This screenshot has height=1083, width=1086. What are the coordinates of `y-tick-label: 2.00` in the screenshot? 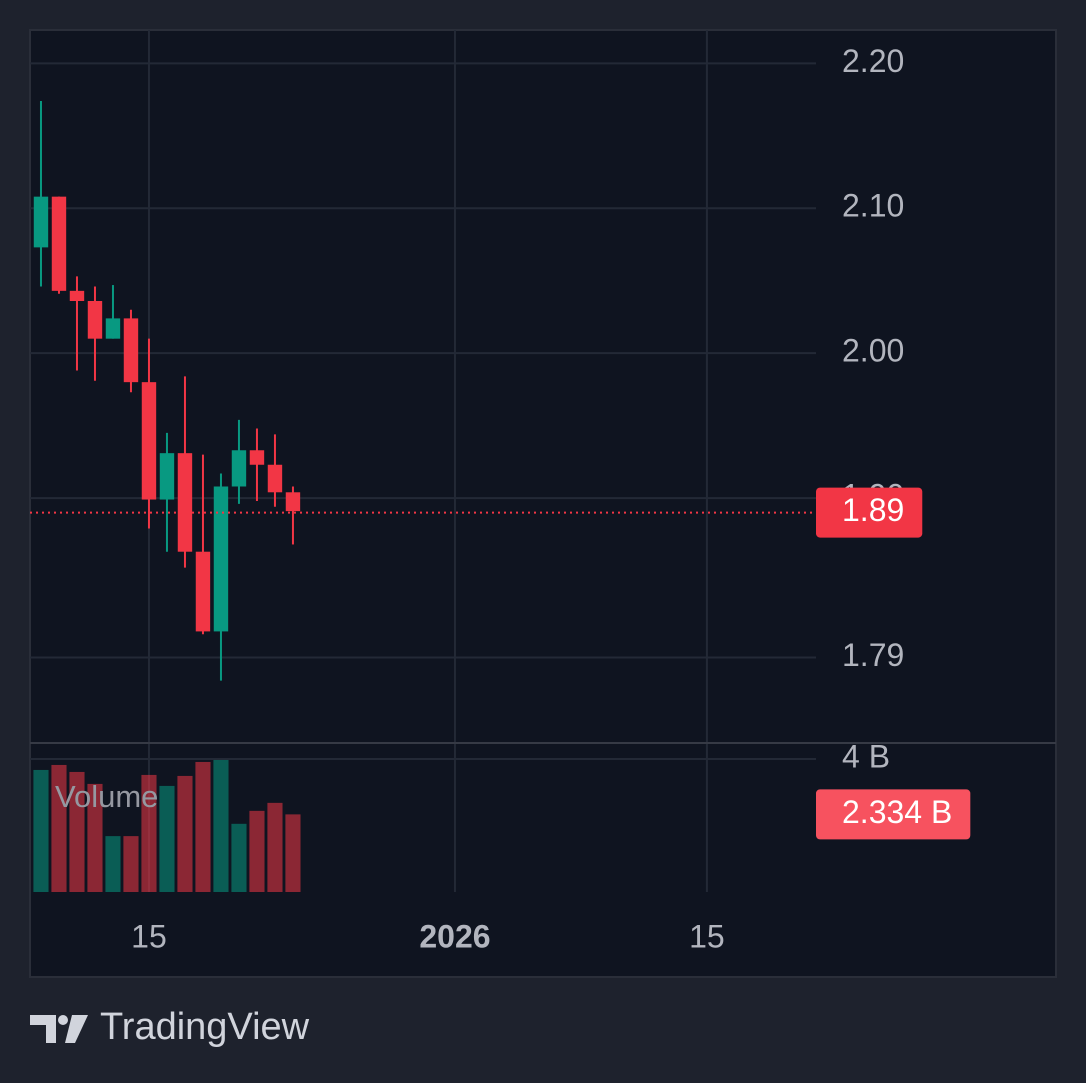 It's located at (873, 351).